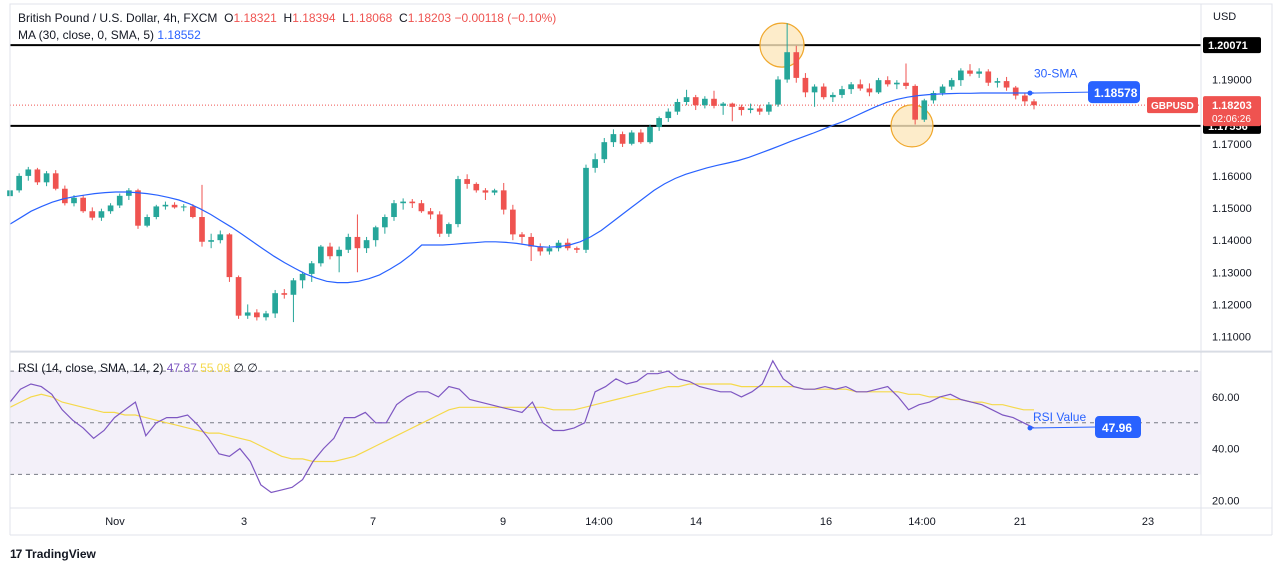 The width and height of the screenshot is (1274, 571). What do you see at coordinates (53, 554) in the screenshot?
I see `tradingview-logo: 17 TradingView` at bounding box center [53, 554].